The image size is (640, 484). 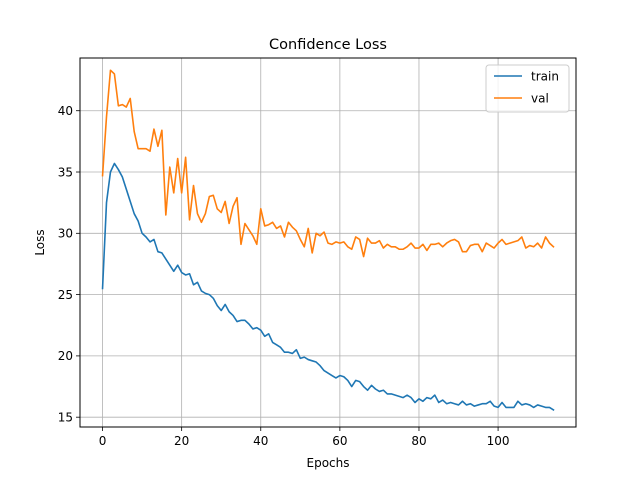 I want to click on y-axis-label: Loss, so click(x=40, y=242).